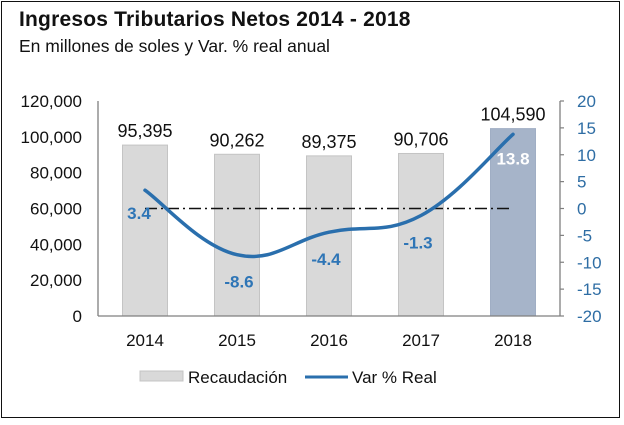 The width and height of the screenshot is (624, 425). What do you see at coordinates (238, 282) in the screenshot?
I see `line-data-label: -8.6` at bounding box center [238, 282].